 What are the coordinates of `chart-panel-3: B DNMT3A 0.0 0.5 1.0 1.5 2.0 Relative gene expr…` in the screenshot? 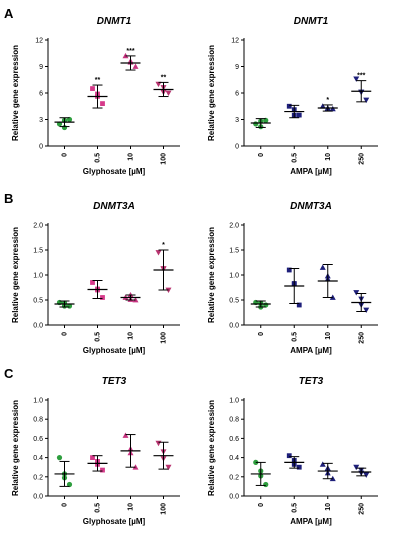 It's located at (92, 273).